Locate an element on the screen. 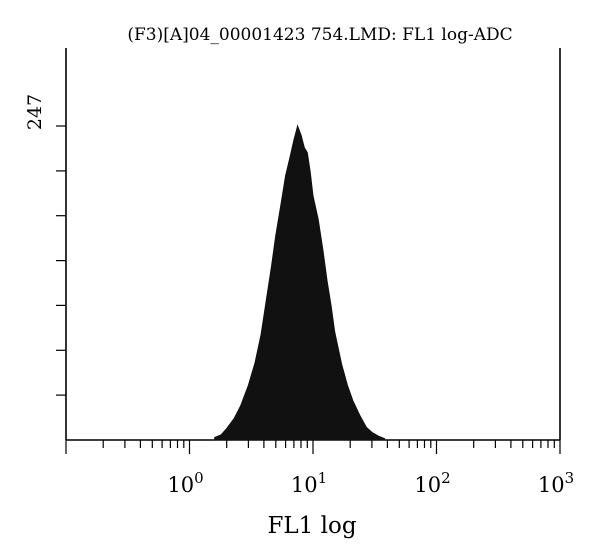  chart-title: (F3)[A]04_00001423 754.LMD: FL1 log-ADC is located at coordinates (319, 35).